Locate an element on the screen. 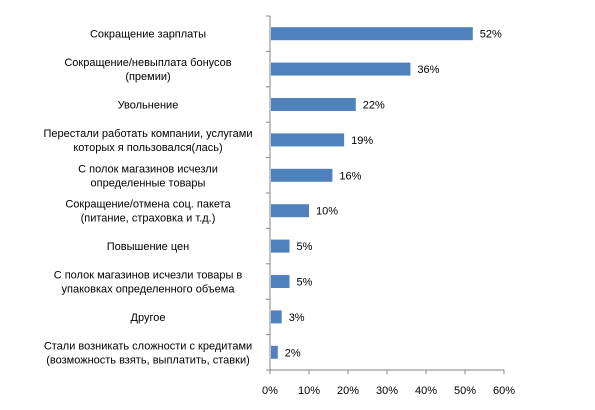  data-label: 3% is located at coordinates (297, 318).